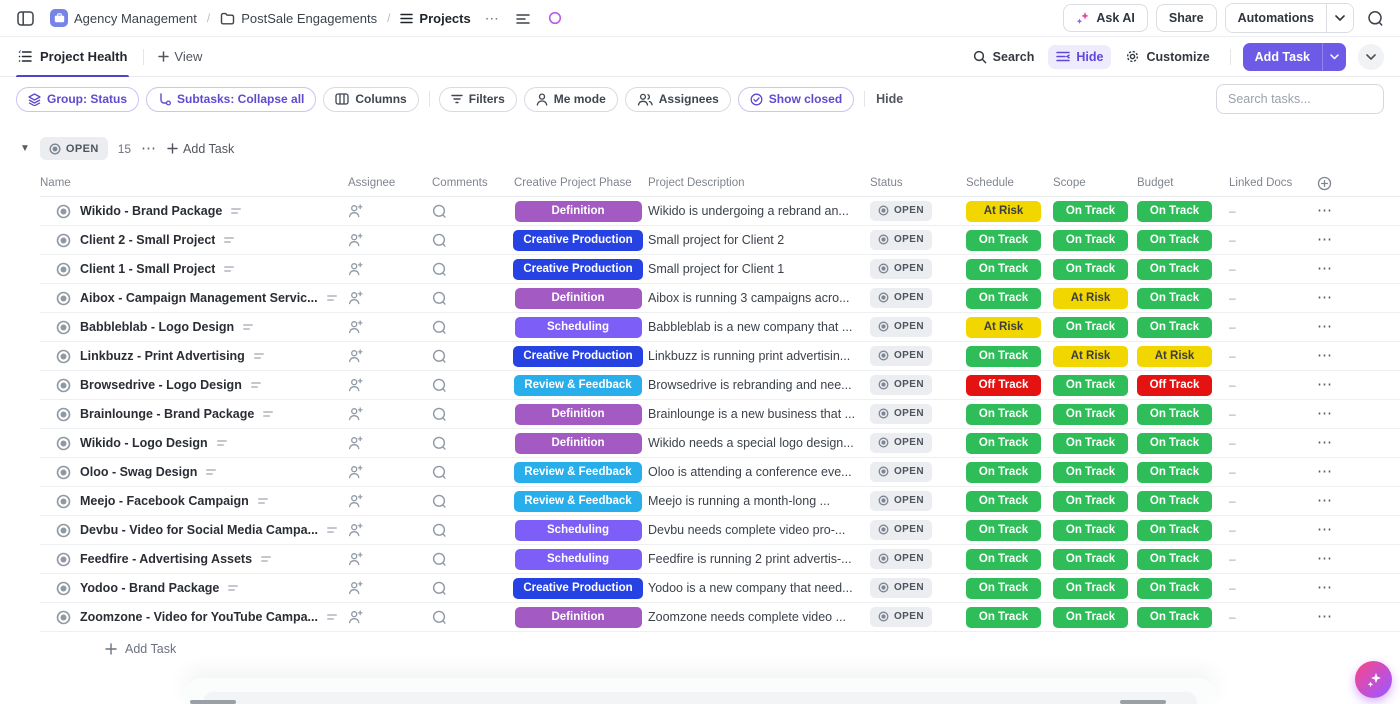 Image resolution: width=1400 pixels, height=704 pixels. What do you see at coordinates (578, 617) in the screenshot?
I see `phase-pill: Definition` at bounding box center [578, 617].